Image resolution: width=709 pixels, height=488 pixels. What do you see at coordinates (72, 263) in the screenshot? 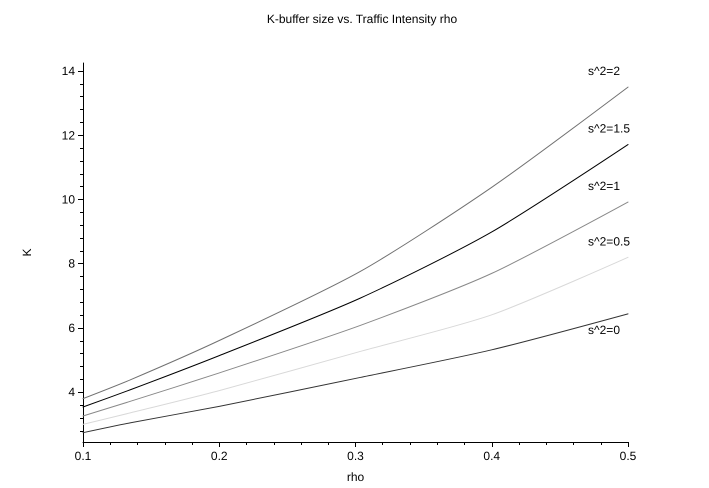
I see `y-tick-label: 8` at bounding box center [72, 263].